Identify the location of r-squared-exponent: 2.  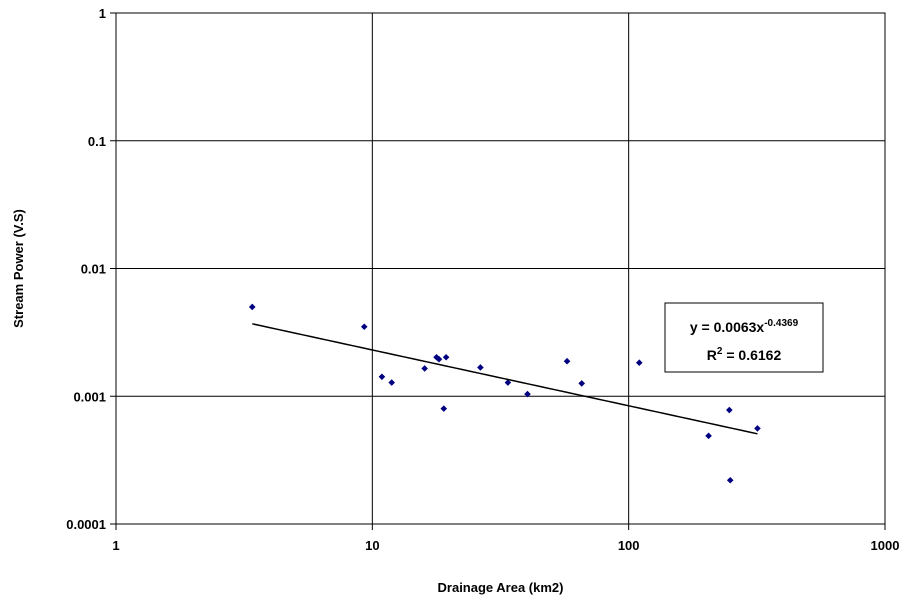
(720, 351).